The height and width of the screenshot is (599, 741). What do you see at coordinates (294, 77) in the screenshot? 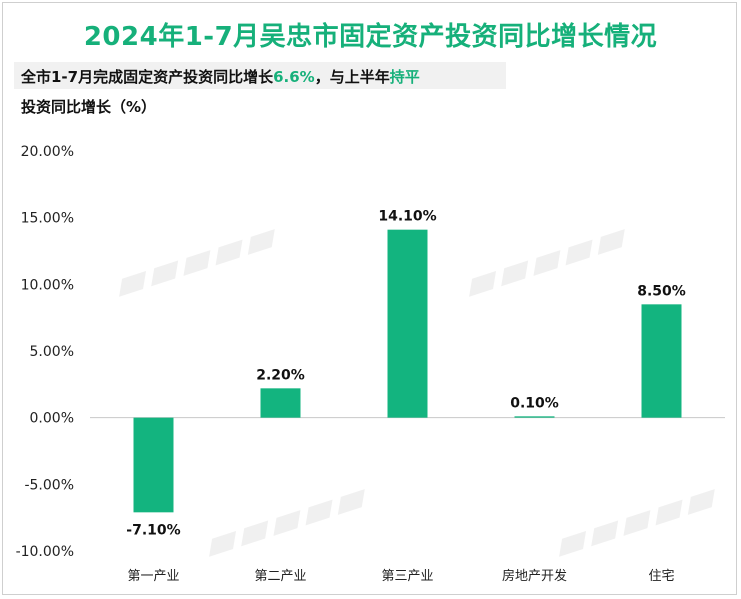
I see `subtitle-growth-value: 6.6%` at bounding box center [294, 77].